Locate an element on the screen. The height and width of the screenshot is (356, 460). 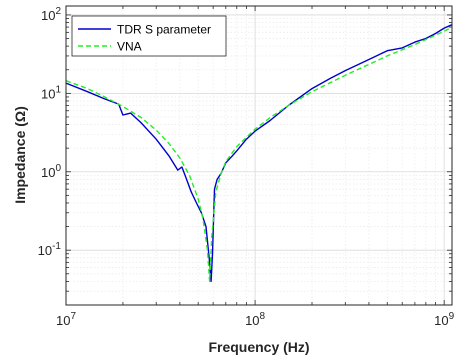
x-tick-label: 10⁷ is located at coordinates (66, 319).